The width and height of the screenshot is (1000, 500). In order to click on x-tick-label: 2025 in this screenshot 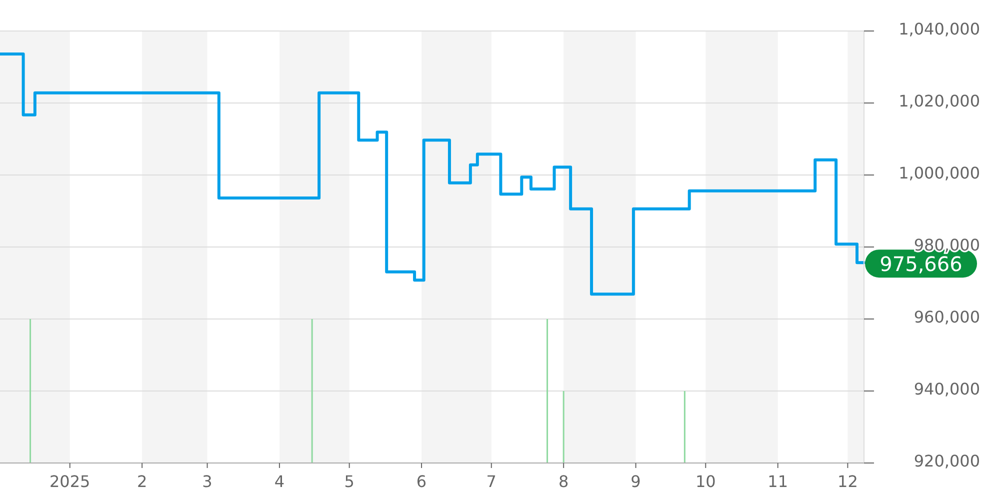, I will do `click(70, 481)`.